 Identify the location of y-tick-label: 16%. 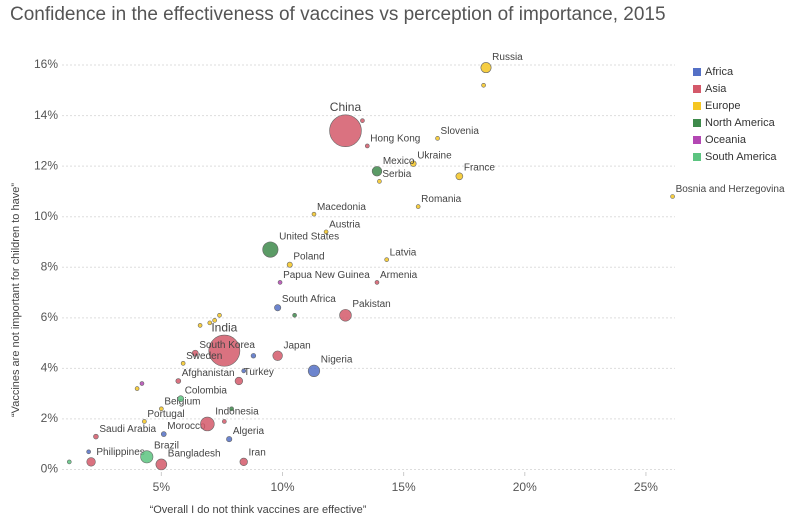
(46, 64).